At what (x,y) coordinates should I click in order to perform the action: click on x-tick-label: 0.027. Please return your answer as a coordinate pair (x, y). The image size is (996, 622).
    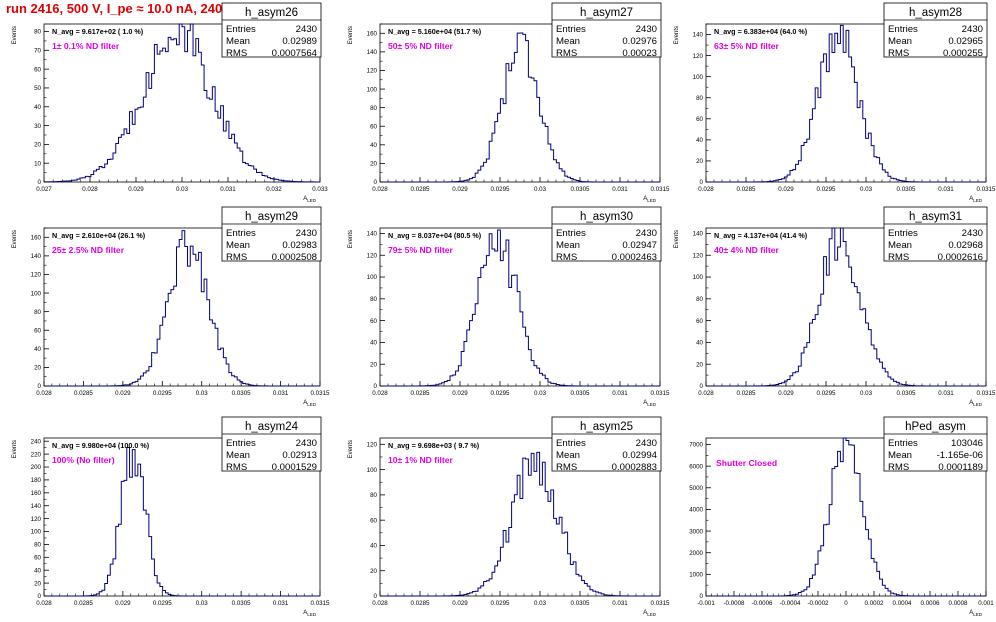
    Looking at the image, I should click on (44, 189).